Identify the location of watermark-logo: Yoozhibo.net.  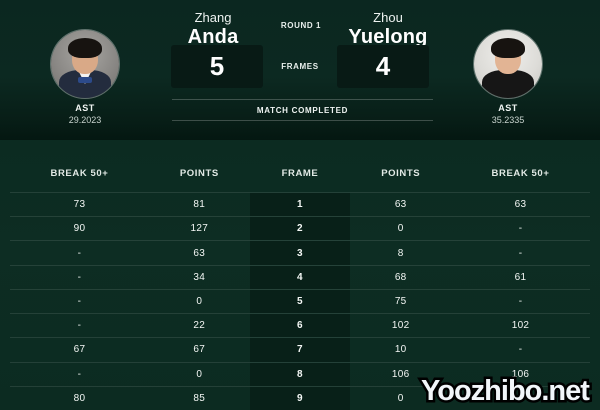
(506, 391).